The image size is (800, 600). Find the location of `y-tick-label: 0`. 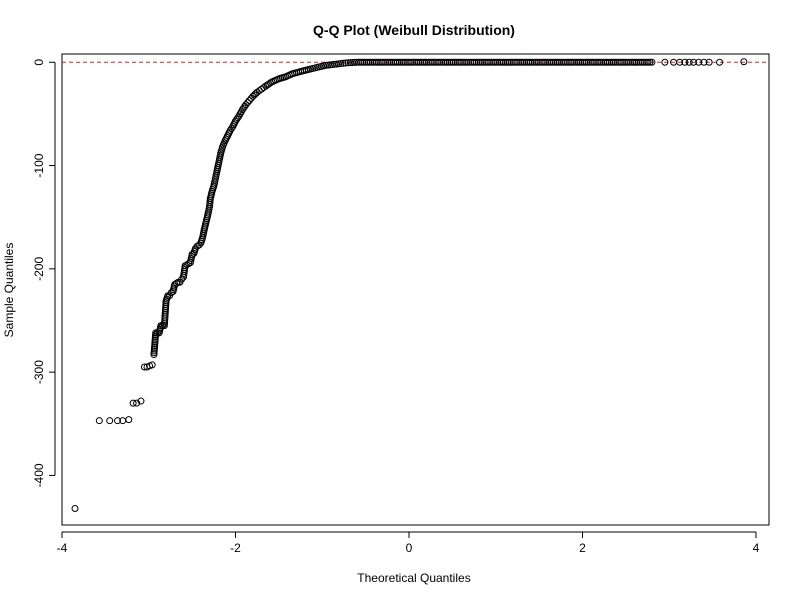

y-tick-label: 0 is located at coordinates (39, 62).